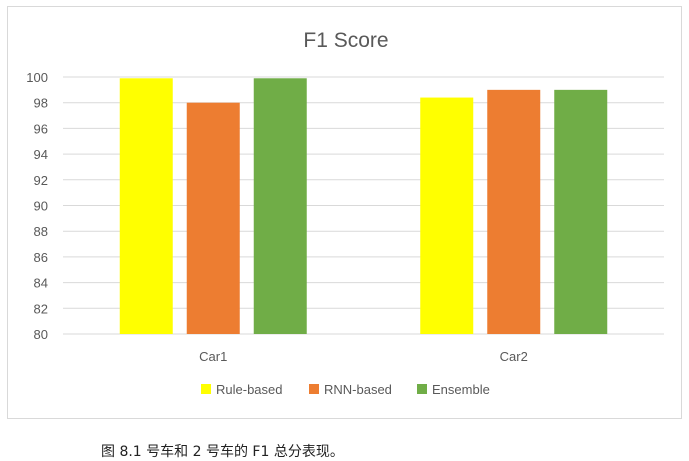  What do you see at coordinates (41, 231) in the screenshot?
I see `y-tick-label: 88` at bounding box center [41, 231].